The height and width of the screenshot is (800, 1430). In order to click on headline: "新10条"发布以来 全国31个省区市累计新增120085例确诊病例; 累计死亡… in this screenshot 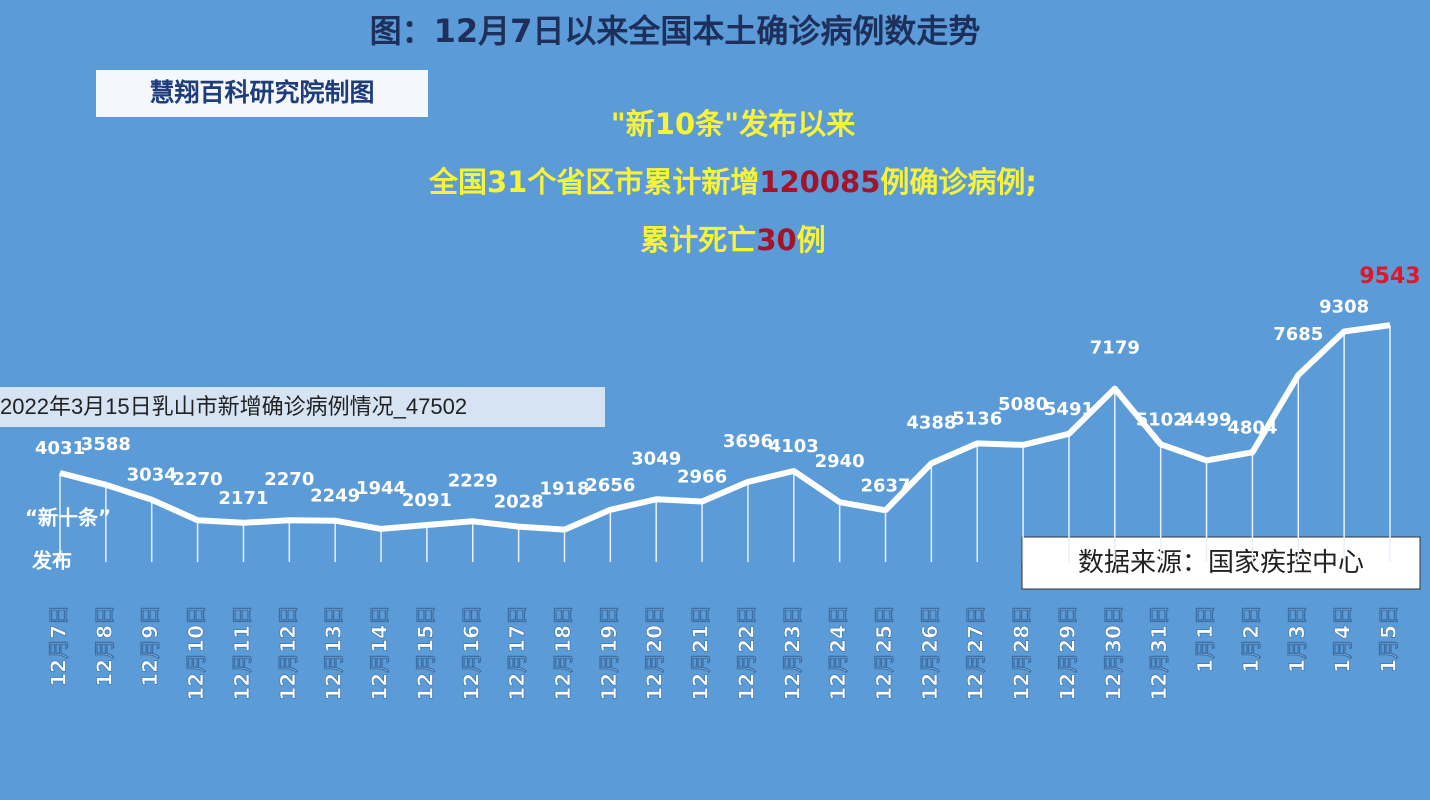, I will do `click(732, 182)`.